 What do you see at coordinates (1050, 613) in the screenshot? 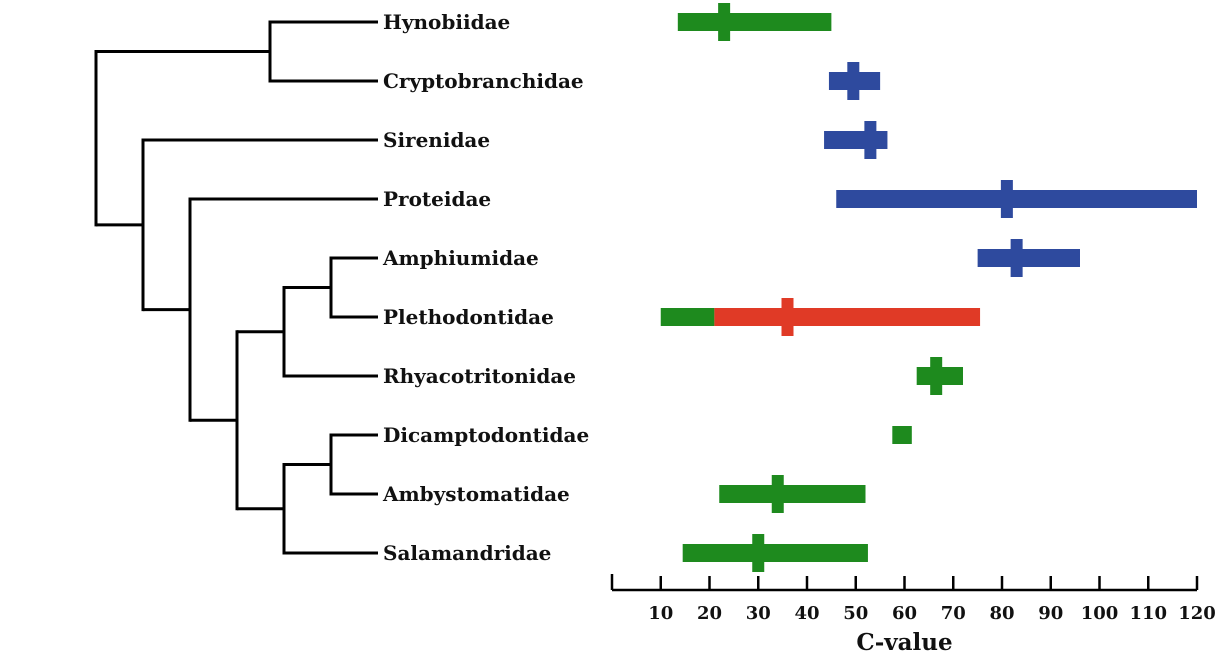
I see `x-tick-label: 90` at bounding box center [1050, 613].